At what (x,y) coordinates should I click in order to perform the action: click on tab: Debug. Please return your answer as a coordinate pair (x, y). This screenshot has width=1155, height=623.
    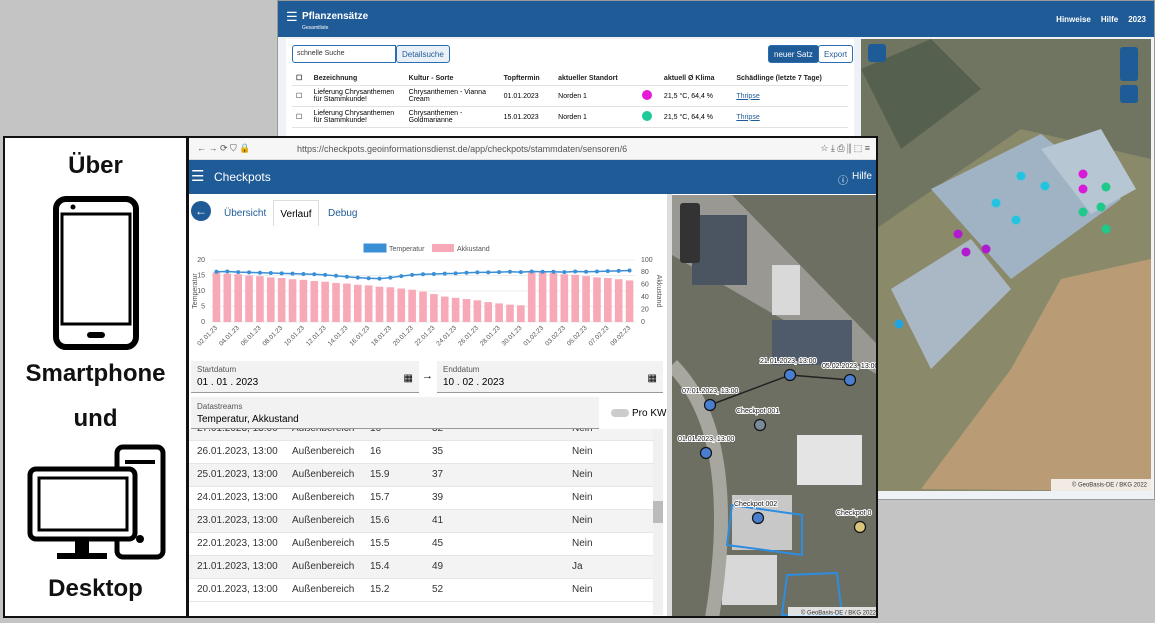
    Looking at the image, I should click on (343, 213).